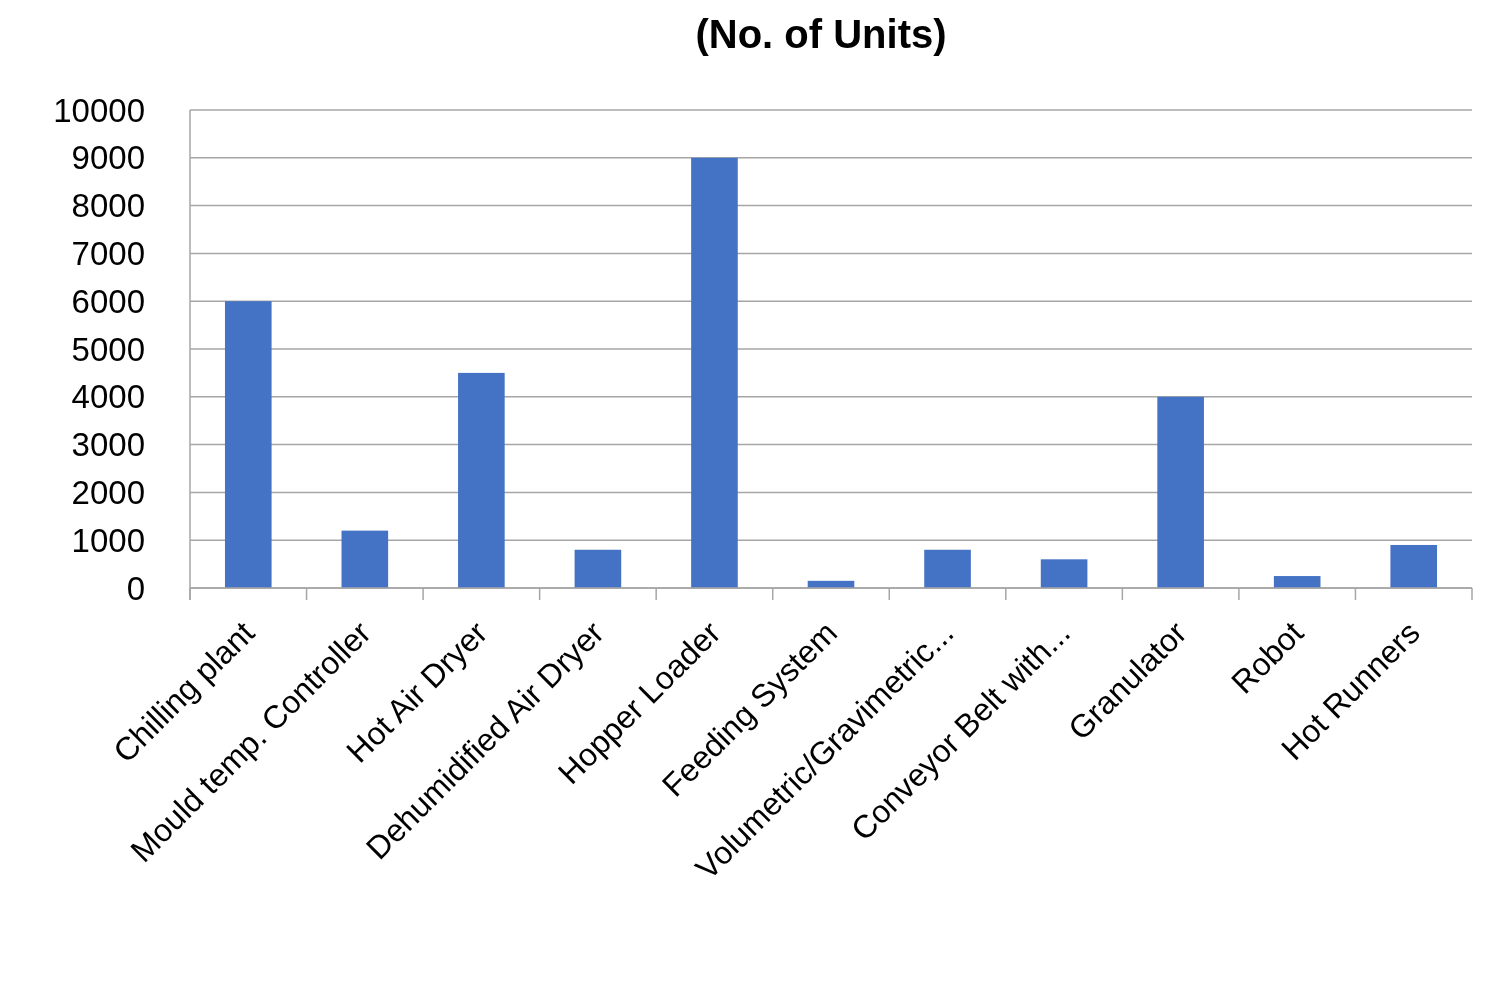  What do you see at coordinates (108, 492) in the screenshot?
I see `y-tick-label: 2000` at bounding box center [108, 492].